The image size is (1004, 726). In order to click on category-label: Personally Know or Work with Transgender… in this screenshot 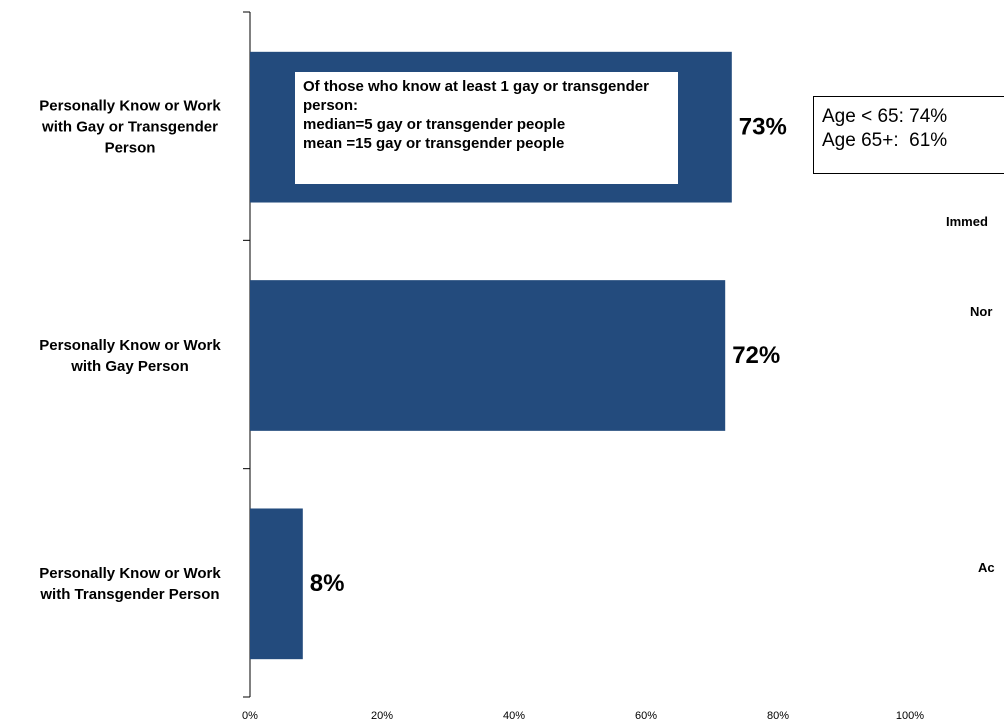, I will do `click(130, 583)`.